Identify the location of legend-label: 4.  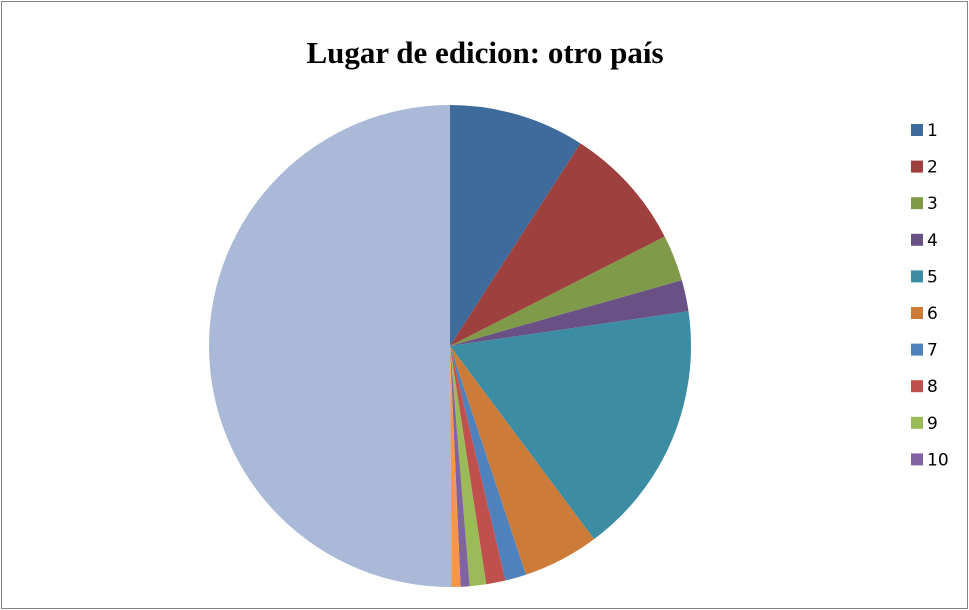
(932, 241).